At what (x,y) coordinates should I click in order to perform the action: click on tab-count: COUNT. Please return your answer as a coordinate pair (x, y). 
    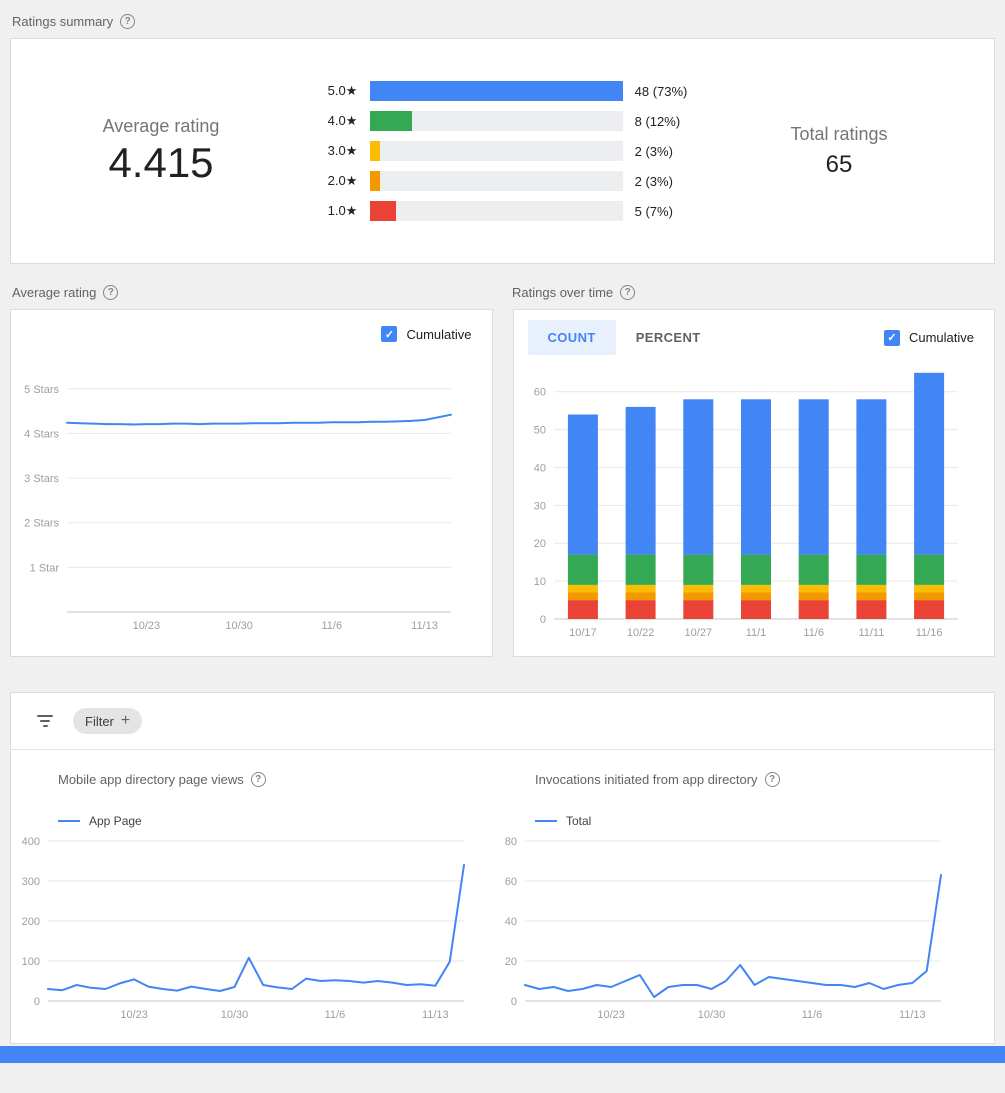
    Looking at the image, I should click on (571, 337).